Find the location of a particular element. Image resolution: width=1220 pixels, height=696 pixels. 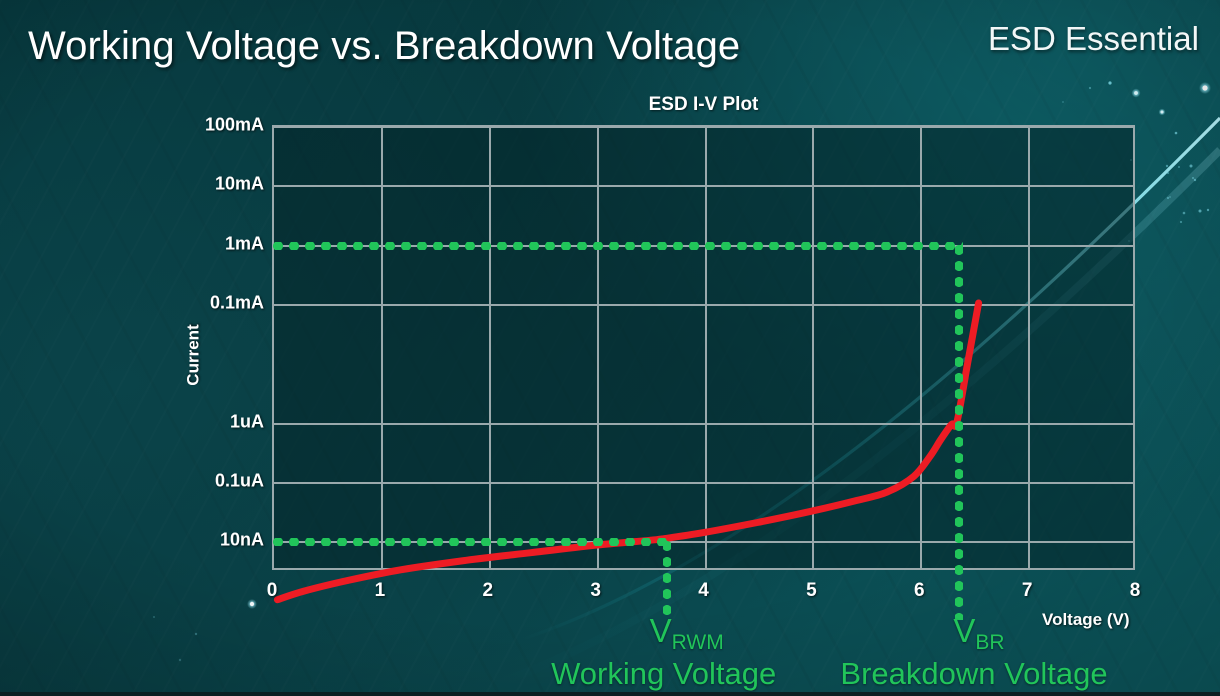

marker-symbol-vbr: VBR is located at coordinates (978, 633).